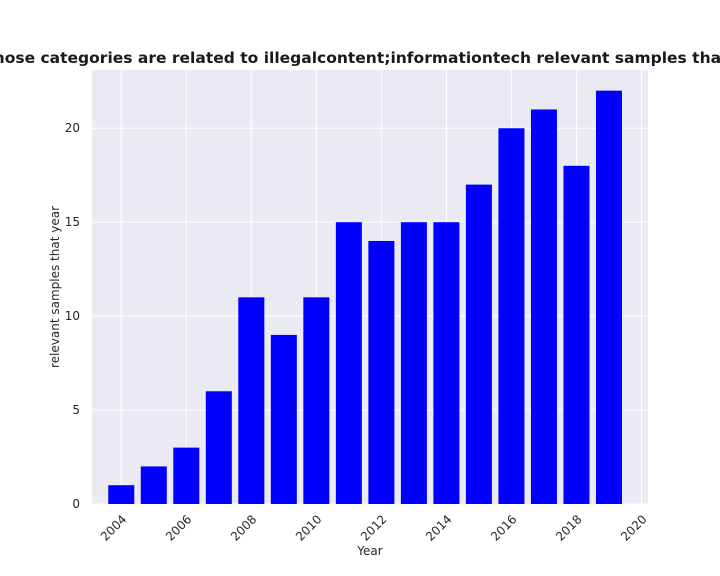  Describe the element at coordinates (503, 527) in the screenshot. I see `x-tick-label: 2016` at that location.